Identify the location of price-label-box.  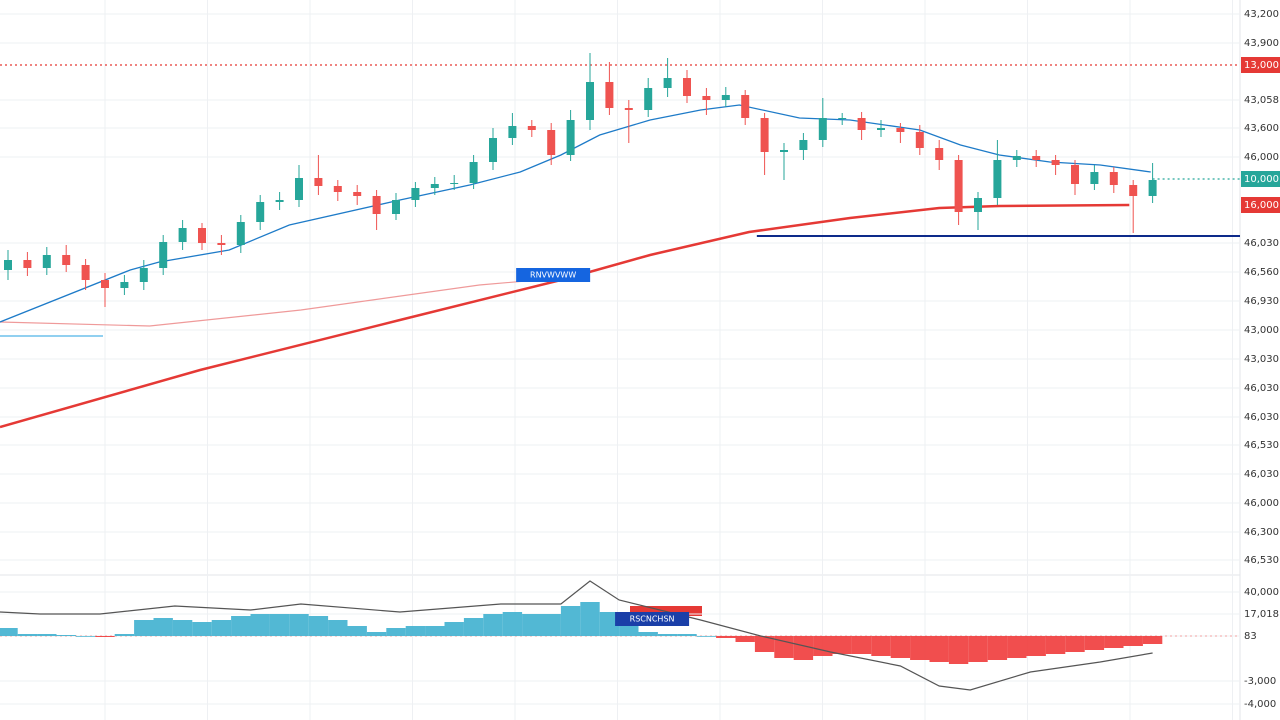
(1260, 205).